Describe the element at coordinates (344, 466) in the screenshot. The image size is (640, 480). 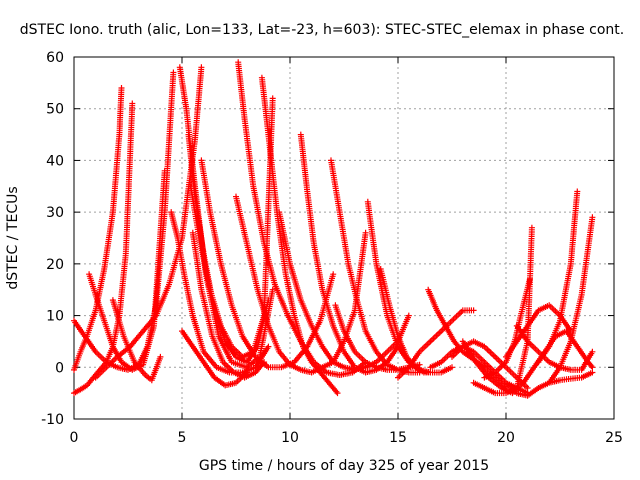
I see `x-axis-title: GPS time / hours of day 325 of year 2015` at that location.